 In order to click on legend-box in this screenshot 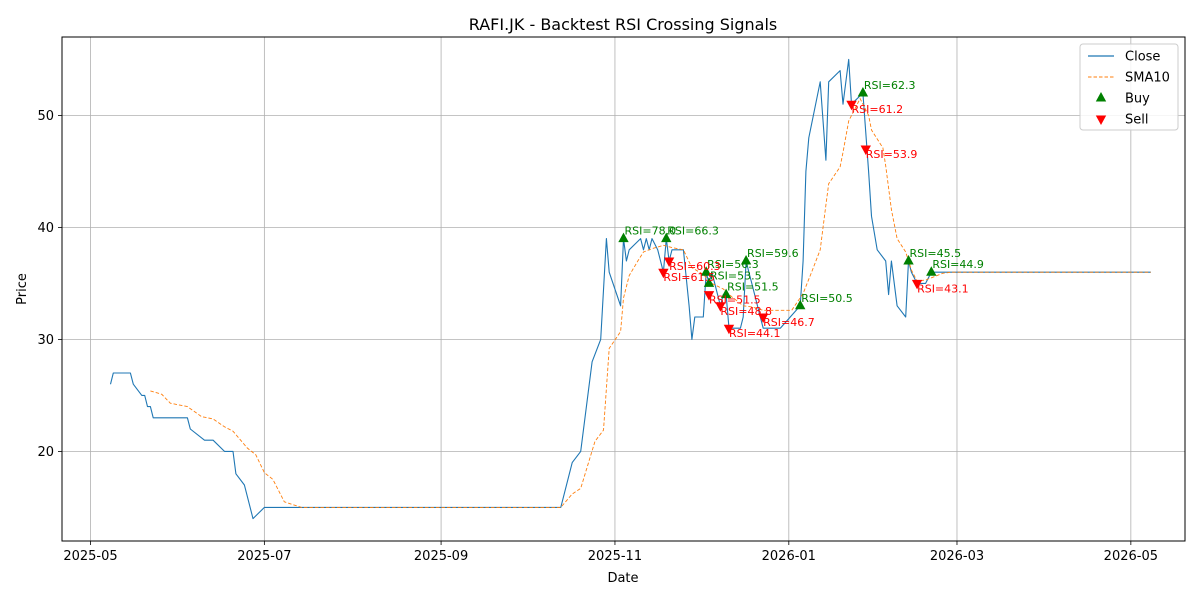, I will do `click(1129, 87)`.